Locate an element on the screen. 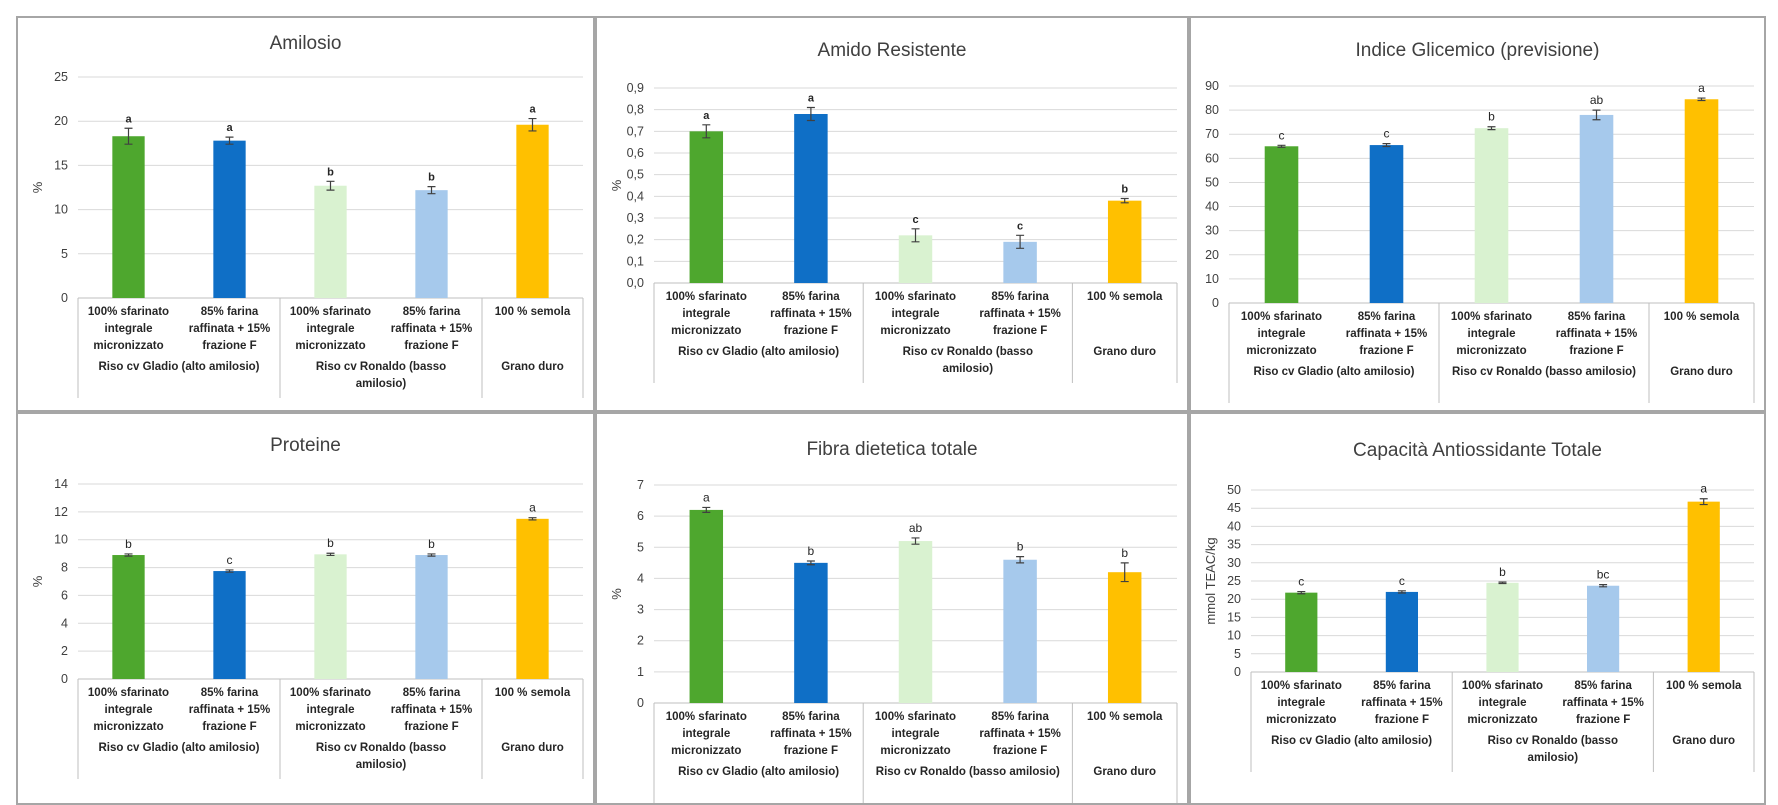 This screenshot has width=1778, height=805. significance-letter: c is located at coordinates (915, 220).